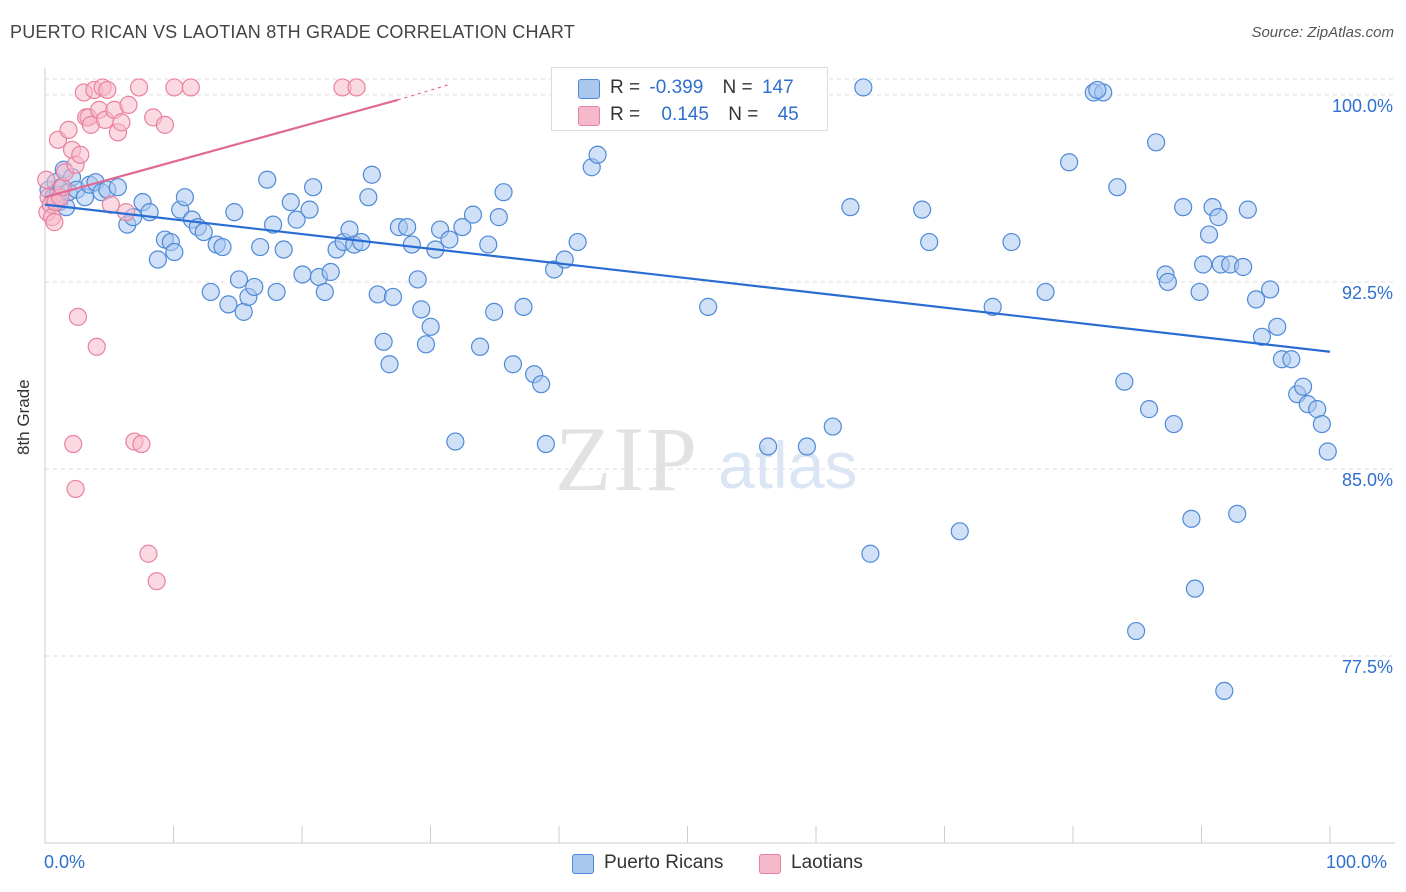 The width and height of the screenshot is (1406, 892). Describe the element at coordinates (664, 862) in the screenshot. I see `legend-label-puerto-ricans: Puerto Ricans` at that location.